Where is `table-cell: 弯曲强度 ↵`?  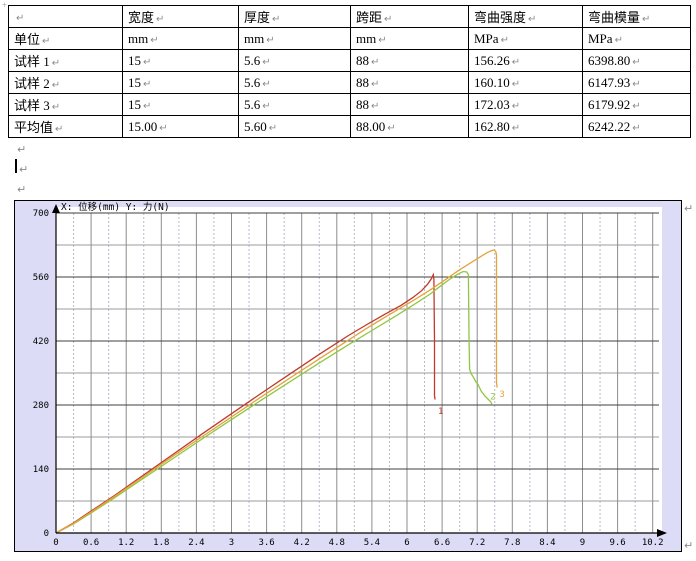
table-cell: 弯曲强度 ↵ is located at coordinates (525, 16).